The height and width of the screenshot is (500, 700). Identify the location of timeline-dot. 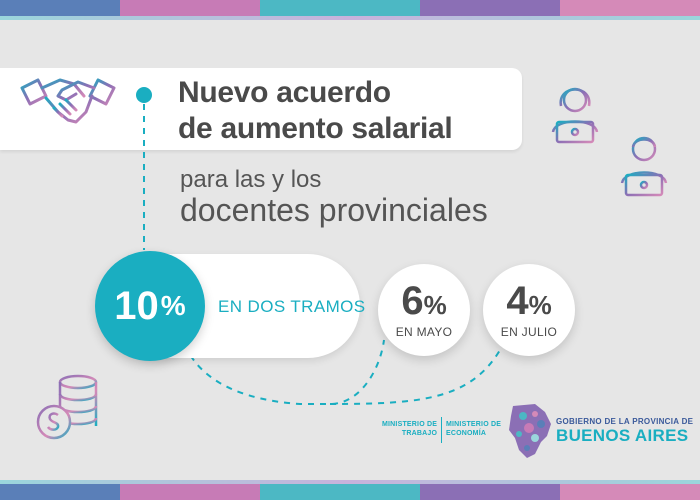
(144, 95).